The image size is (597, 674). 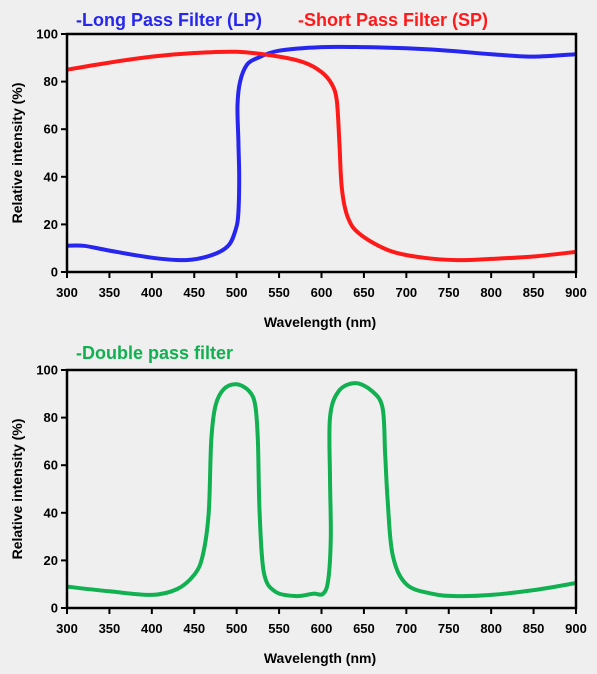 What do you see at coordinates (364, 292) in the screenshot?
I see `x-tick-label-top-650: 650` at bounding box center [364, 292].